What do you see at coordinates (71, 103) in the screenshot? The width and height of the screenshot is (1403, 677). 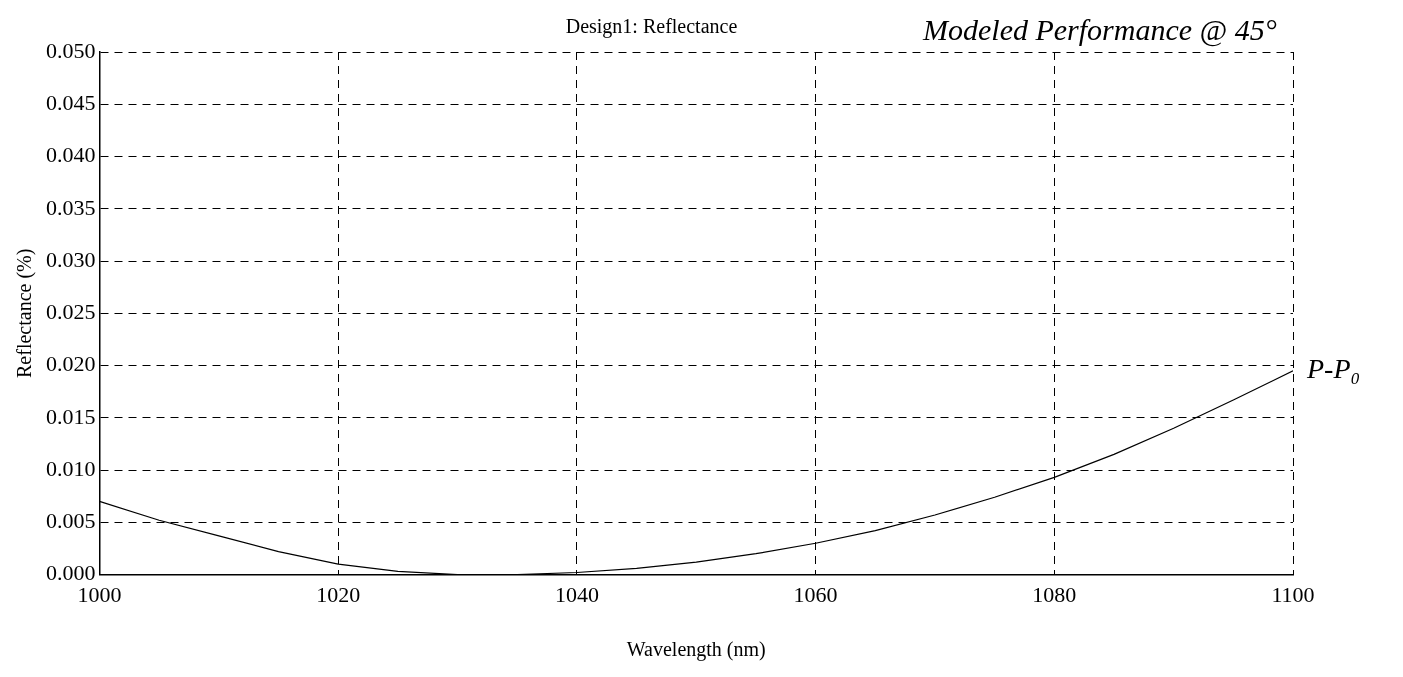 I see `y-tick-label: 0.045` at bounding box center [71, 103].